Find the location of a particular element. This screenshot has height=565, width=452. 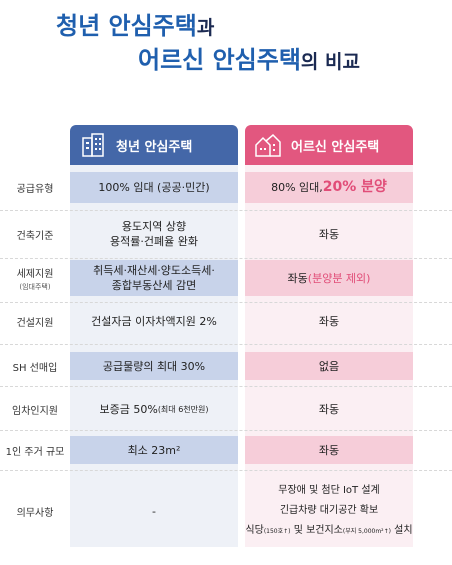

youth-cell: 최소 23m² is located at coordinates (154, 450).